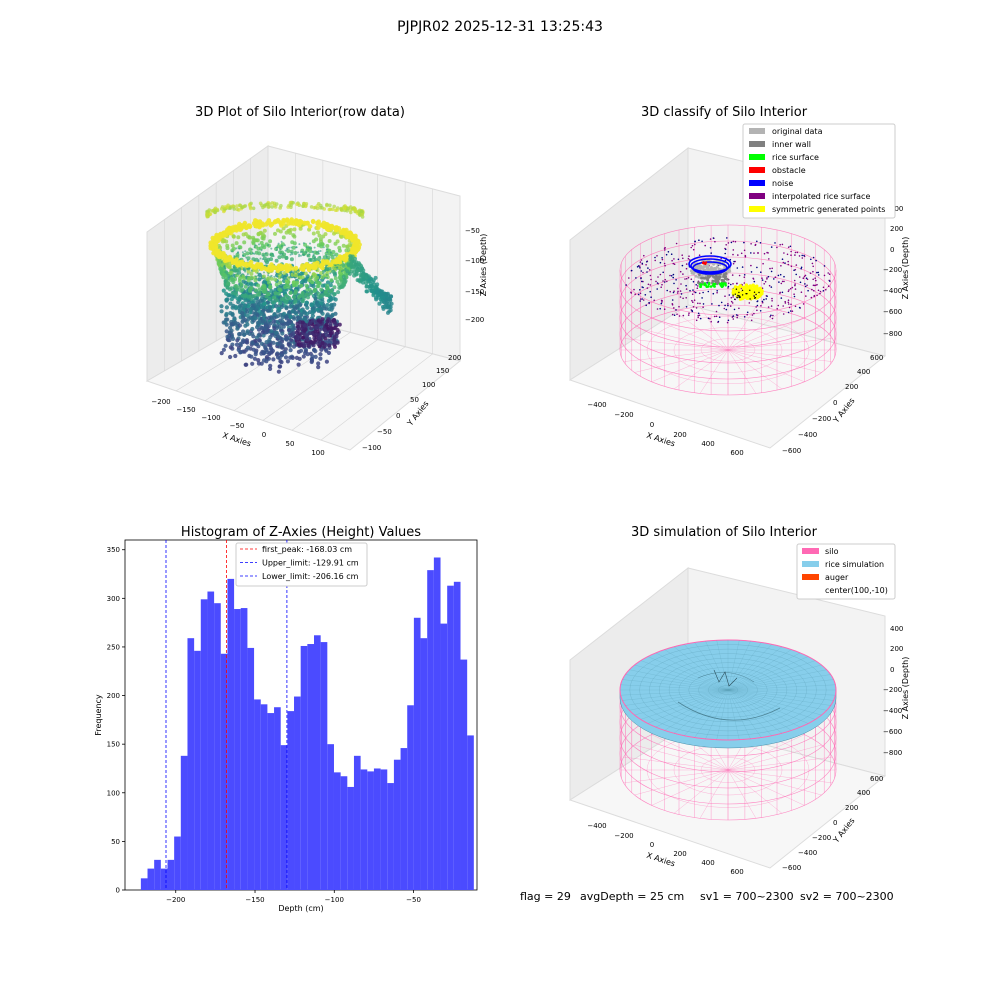  What do you see at coordinates (905, 688) in the screenshot?
I see `plot4-zlabel: Z Axies (Depth)` at bounding box center [905, 688].